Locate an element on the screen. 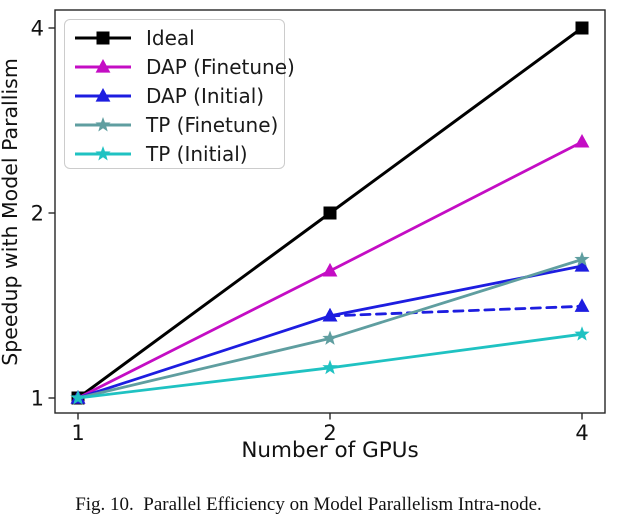 The width and height of the screenshot is (617, 532). legend-item: DAP (Initial) is located at coordinates (179, 96).